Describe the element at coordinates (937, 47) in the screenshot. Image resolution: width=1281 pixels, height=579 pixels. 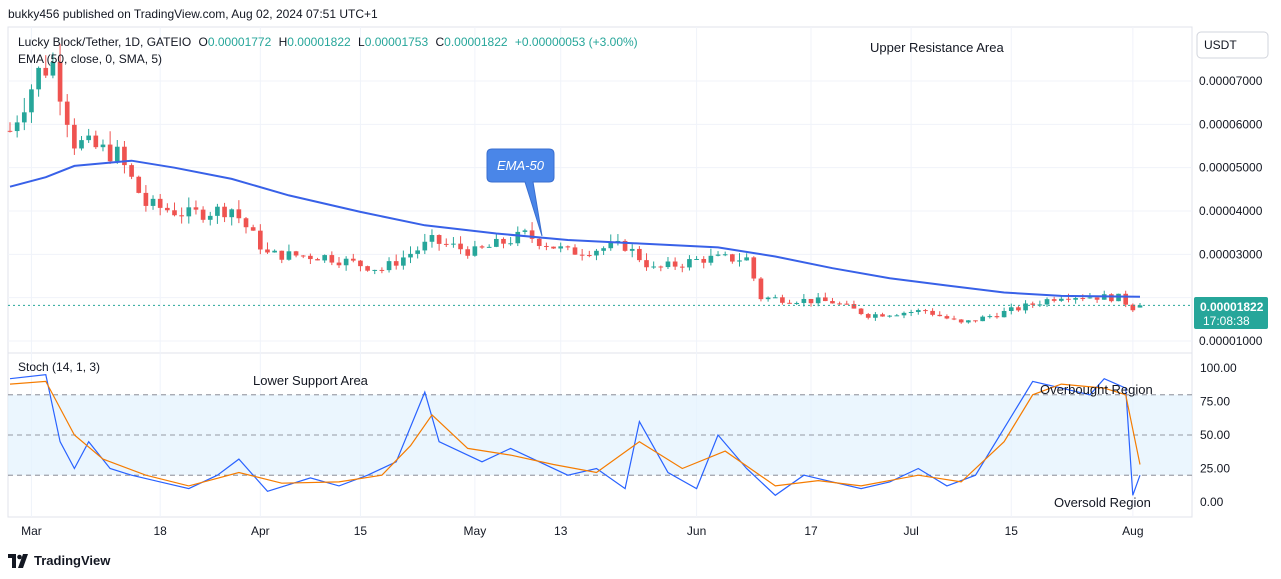
I see `upper-resistance-label: Upper Resistance Area` at that location.